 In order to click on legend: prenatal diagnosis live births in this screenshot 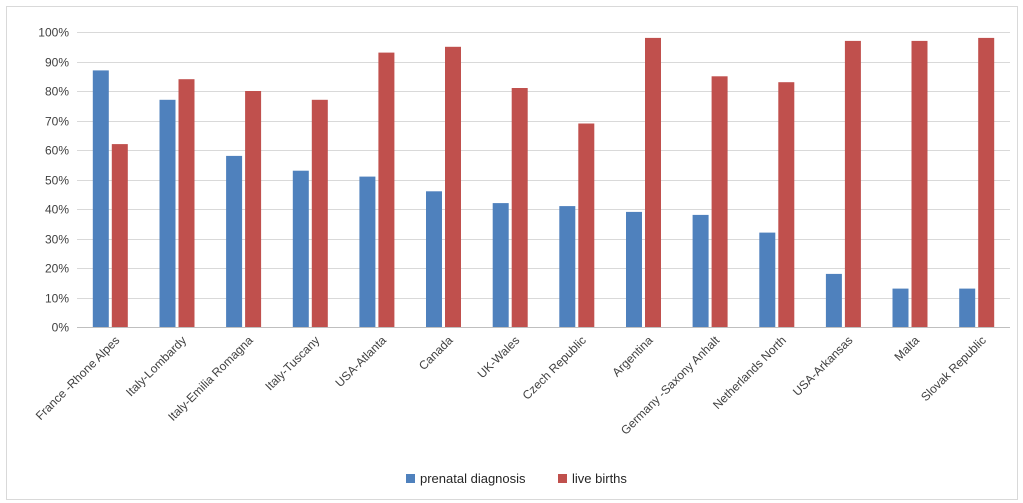, I will do `click(516, 478)`.